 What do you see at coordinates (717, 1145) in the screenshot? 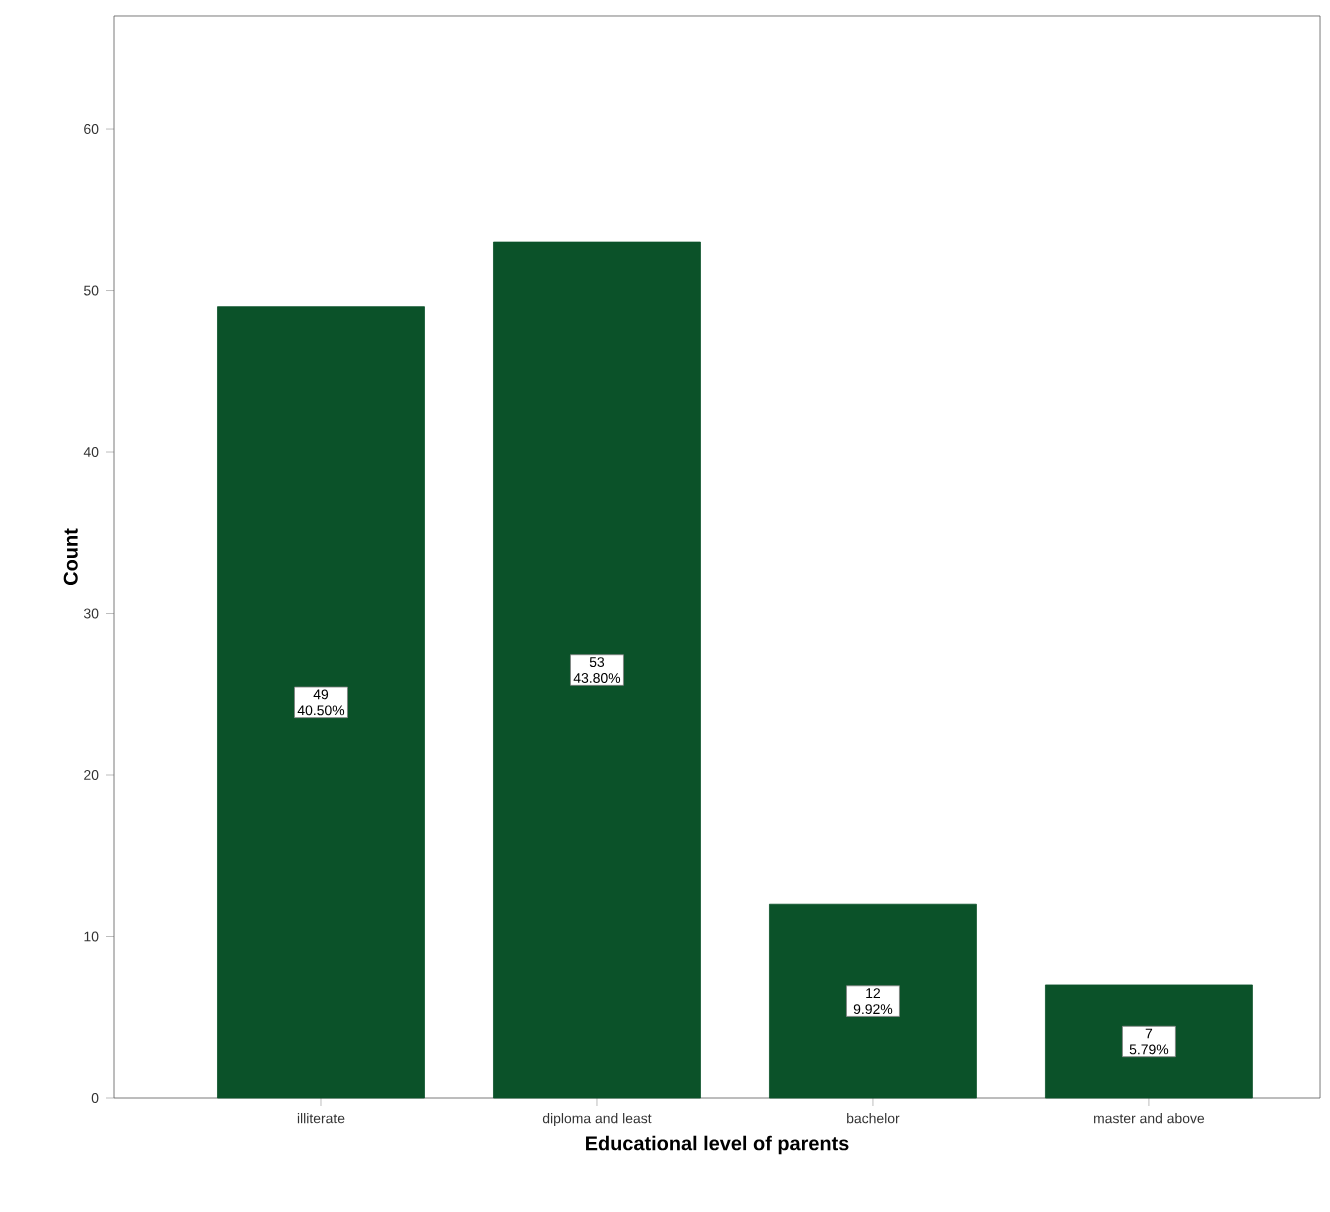
I see `x-axis-title: Educational level of parents` at bounding box center [717, 1145].